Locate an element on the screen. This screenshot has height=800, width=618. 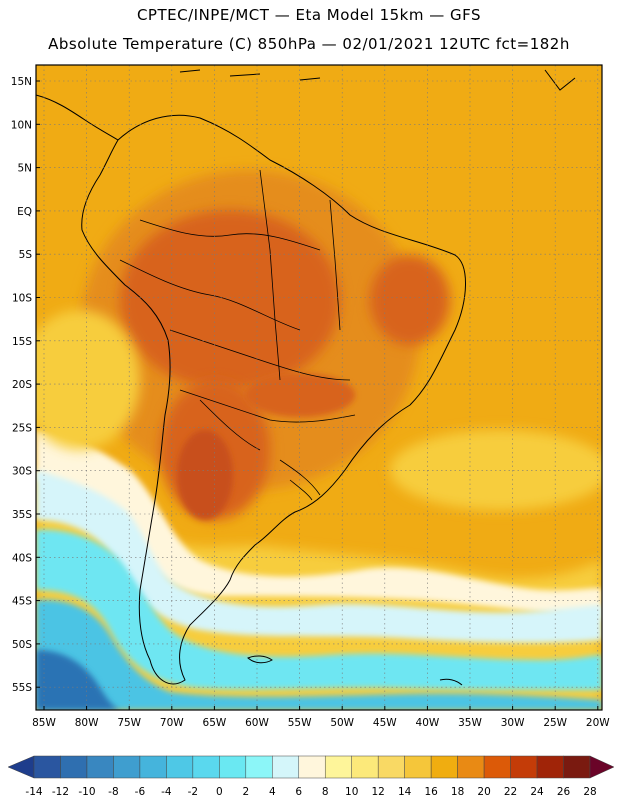
lon-label: 30W is located at coordinates (513, 723).